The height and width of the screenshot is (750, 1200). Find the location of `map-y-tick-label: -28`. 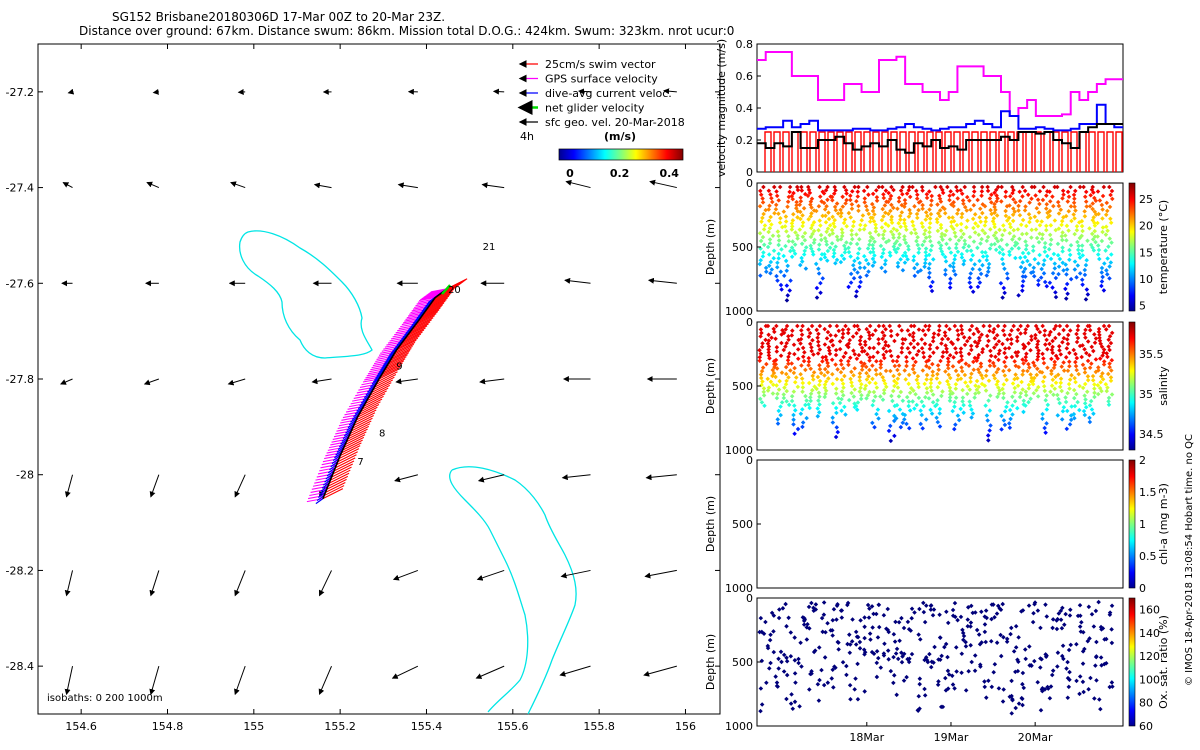

map-y-tick-label: -28 is located at coordinates (25, 475).